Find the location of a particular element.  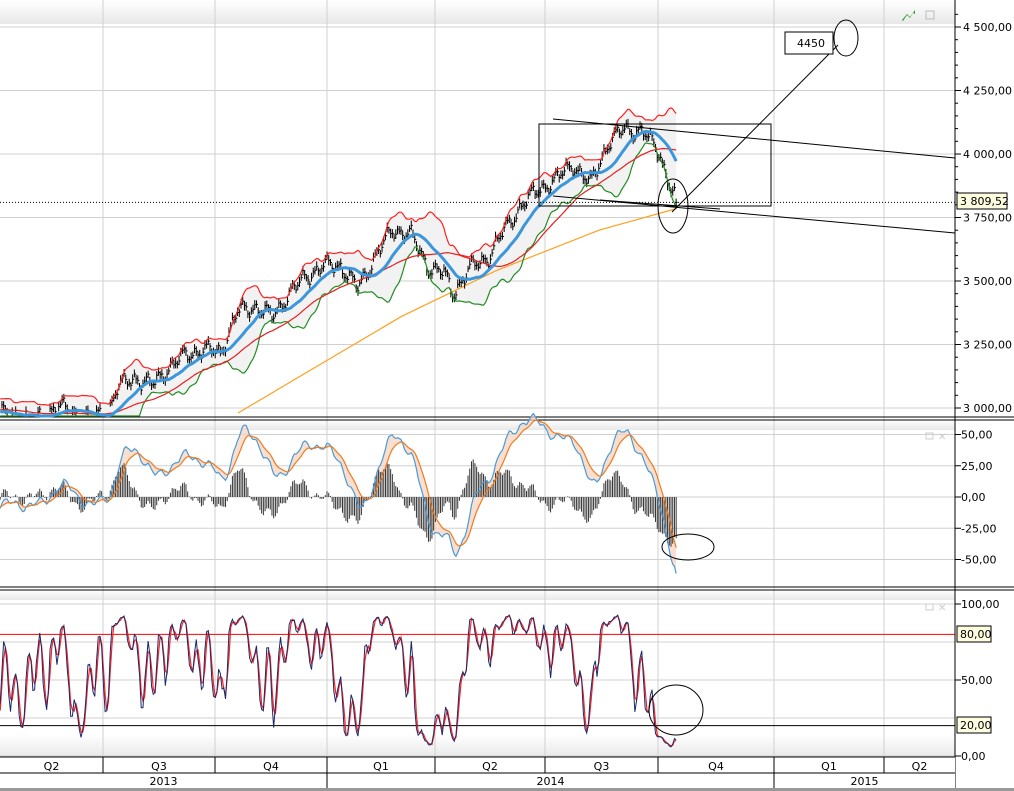

price-ellipse is located at coordinates (673, 206).